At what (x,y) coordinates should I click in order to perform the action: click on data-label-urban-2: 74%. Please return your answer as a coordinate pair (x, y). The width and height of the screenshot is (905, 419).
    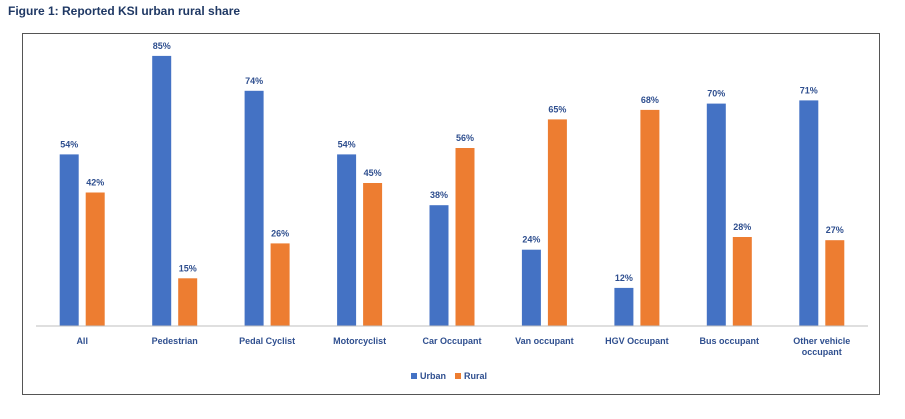
    Looking at the image, I should click on (254, 81).